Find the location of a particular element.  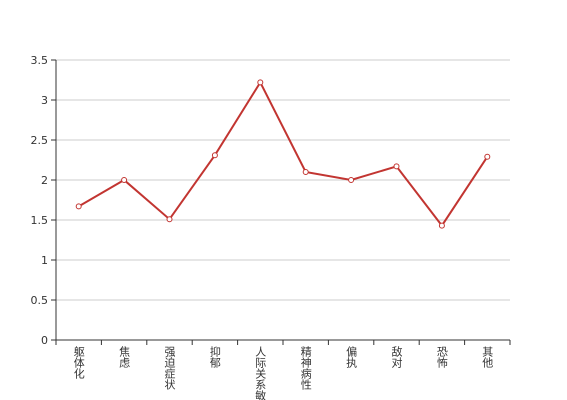

x-tick-label: 强迫症状 is located at coordinates (169, 368).